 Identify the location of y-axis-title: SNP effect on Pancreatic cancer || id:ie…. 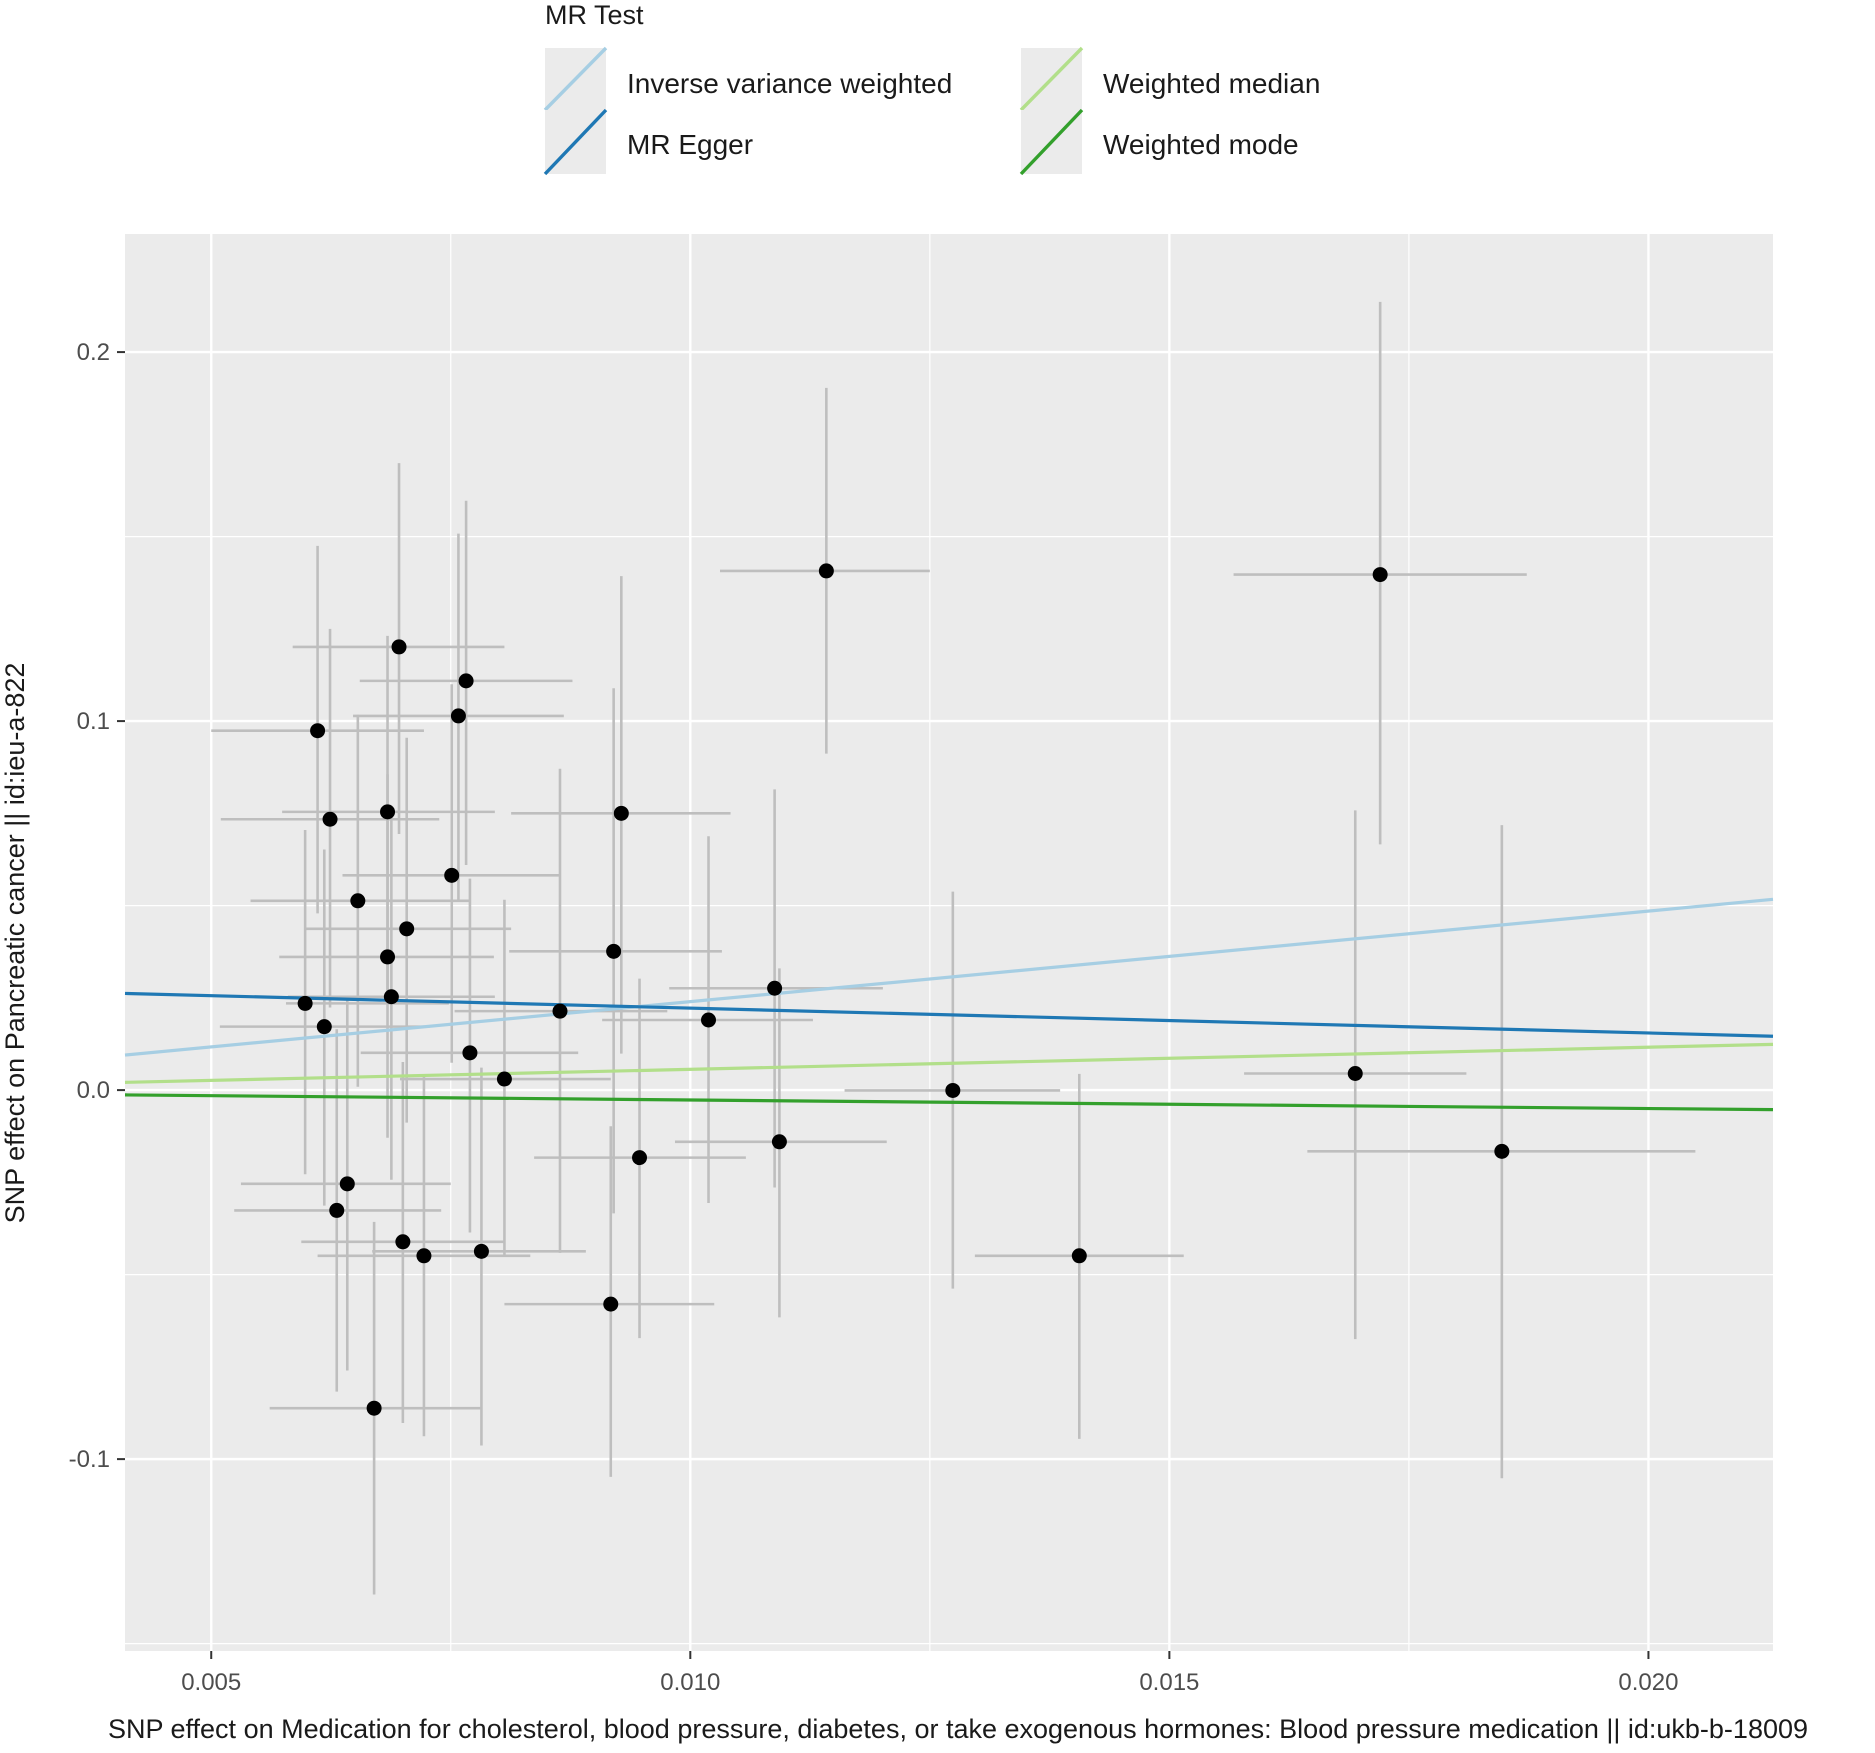
(15, 943).